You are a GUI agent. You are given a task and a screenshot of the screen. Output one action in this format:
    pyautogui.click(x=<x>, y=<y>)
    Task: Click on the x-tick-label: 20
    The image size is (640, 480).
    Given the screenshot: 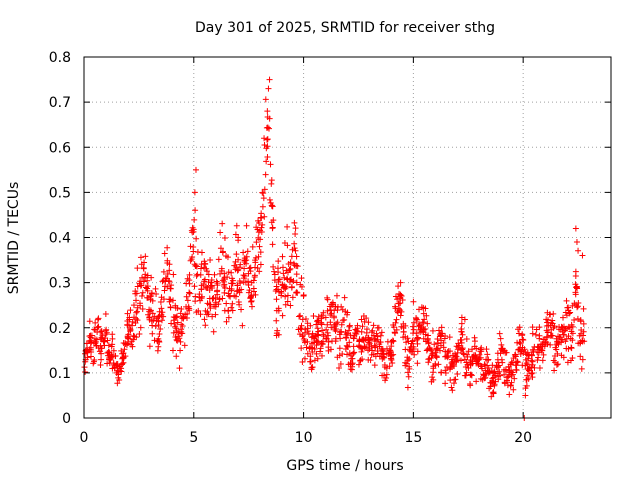 What is the action you would take?
    pyautogui.click(x=523, y=438)
    